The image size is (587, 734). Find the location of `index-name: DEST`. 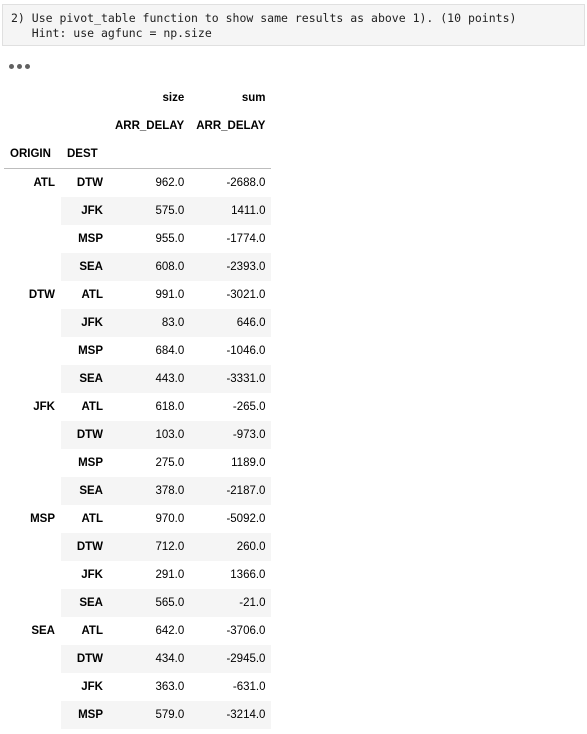

index-name: DEST is located at coordinates (85, 154).